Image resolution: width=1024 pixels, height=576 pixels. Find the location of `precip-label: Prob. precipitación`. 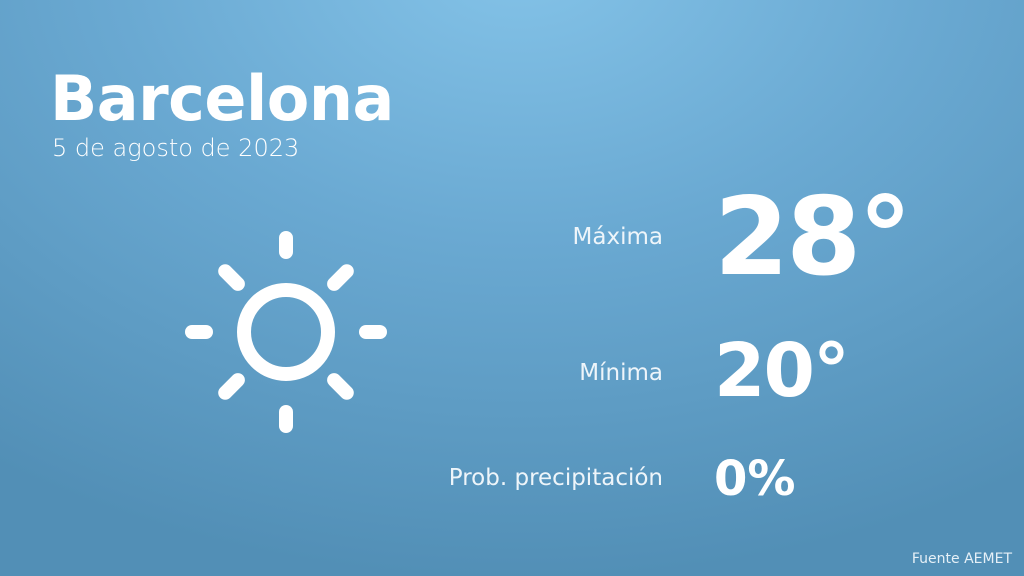

precip-label: Prob. precipitación is located at coordinates (555, 478).